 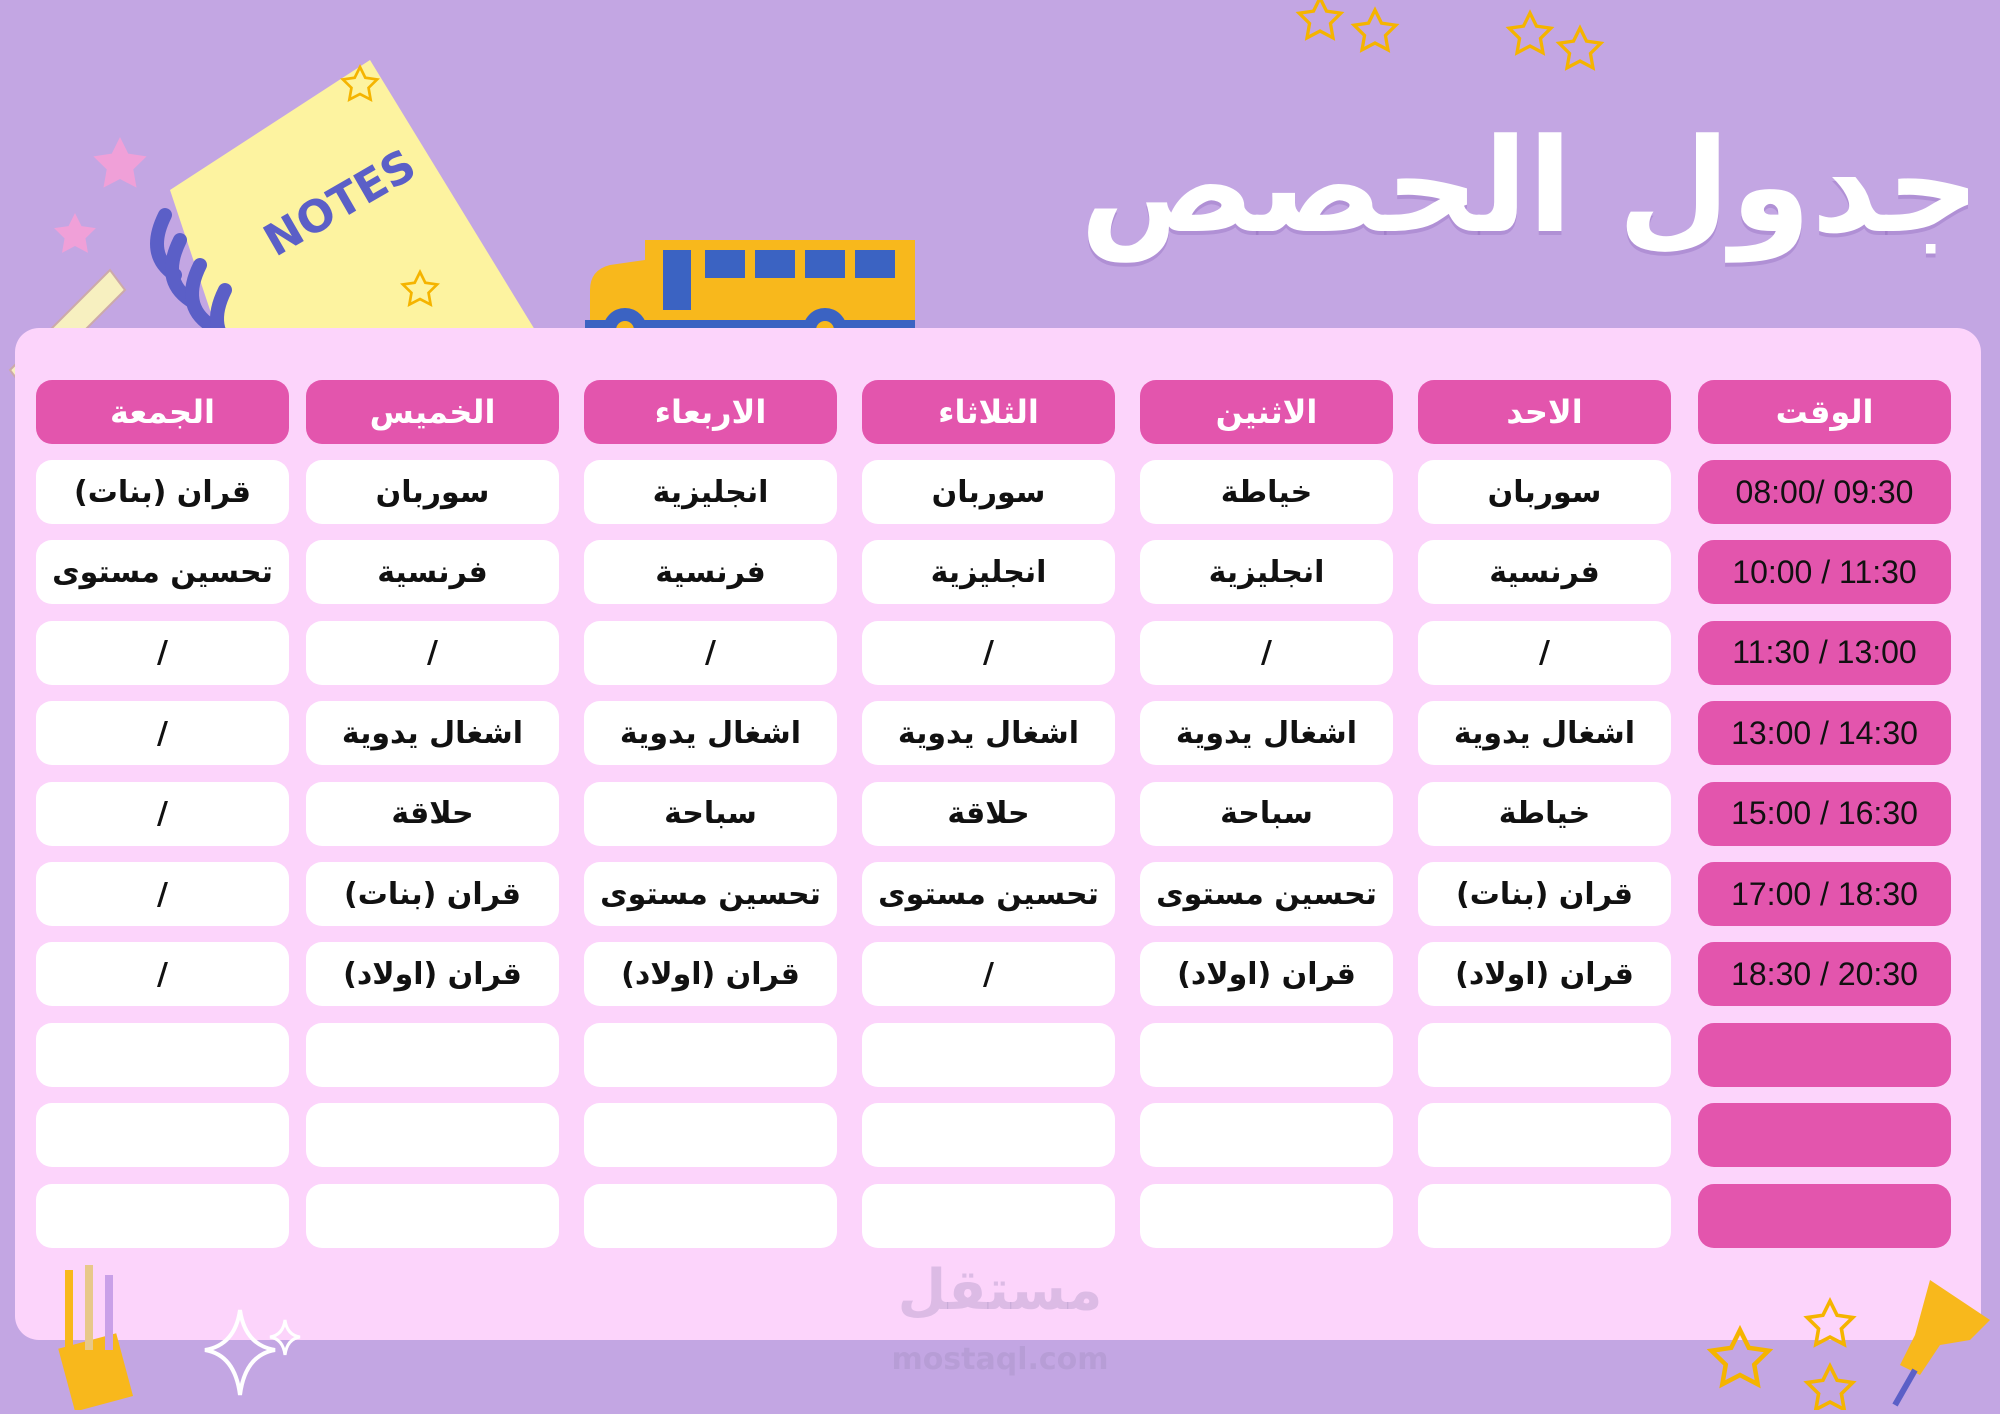 I want to click on table-cell-wednesday: اشغال يدوية, so click(x=710, y=733).